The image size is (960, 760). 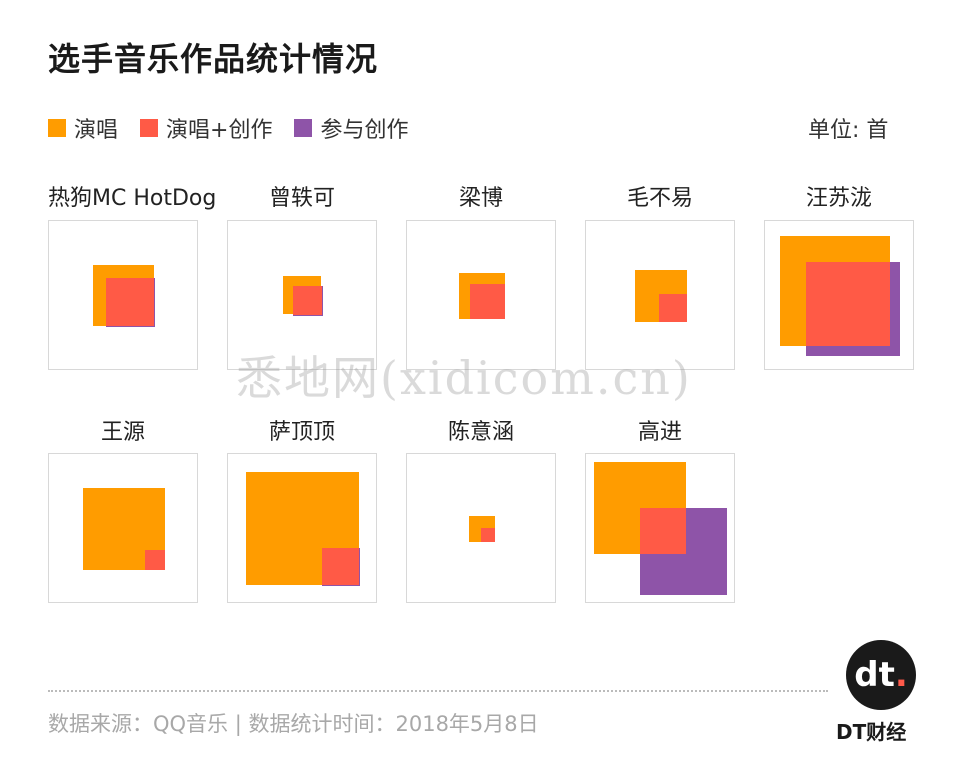 What do you see at coordinates (874, 675) in the screenshot?
I see `brand-mark: dt` at bounding box center [874, 675].